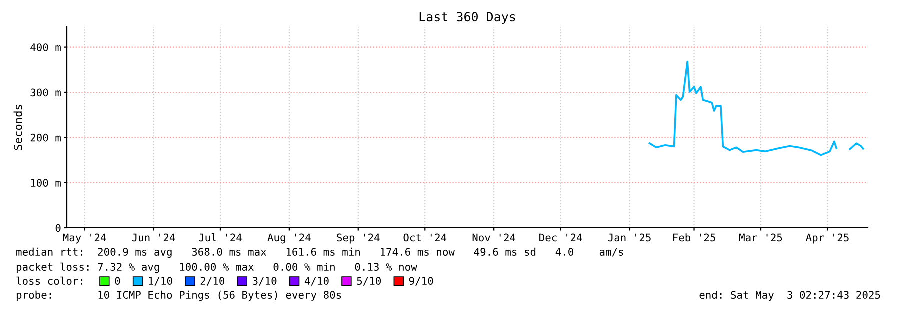 The height and width of the screenshot is (310, 897). I want to click on chart-title: Last 360 Days, so click(468, 18).